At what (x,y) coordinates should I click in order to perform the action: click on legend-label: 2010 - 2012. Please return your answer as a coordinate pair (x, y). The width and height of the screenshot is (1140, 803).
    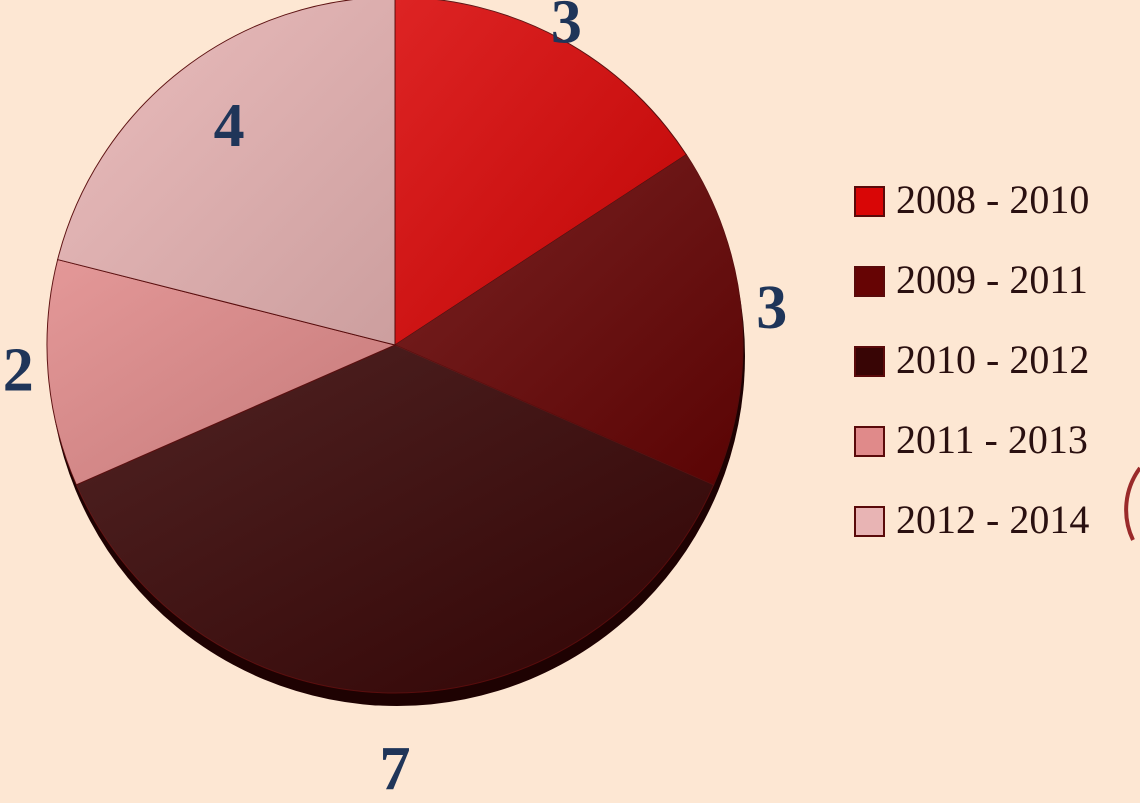
    Looking at the image, I should click on (992, 359).